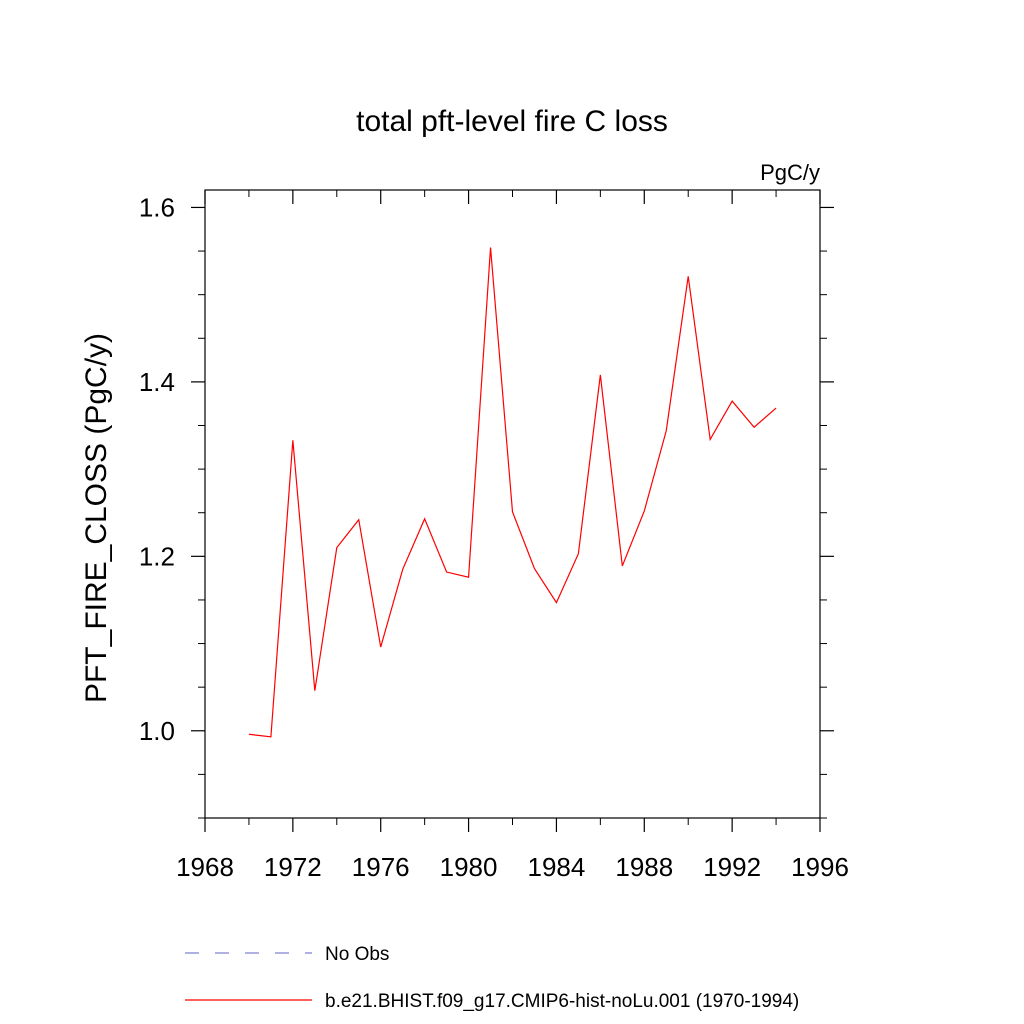  I want to click on x-tick-label: 1972, so click(293, 867).